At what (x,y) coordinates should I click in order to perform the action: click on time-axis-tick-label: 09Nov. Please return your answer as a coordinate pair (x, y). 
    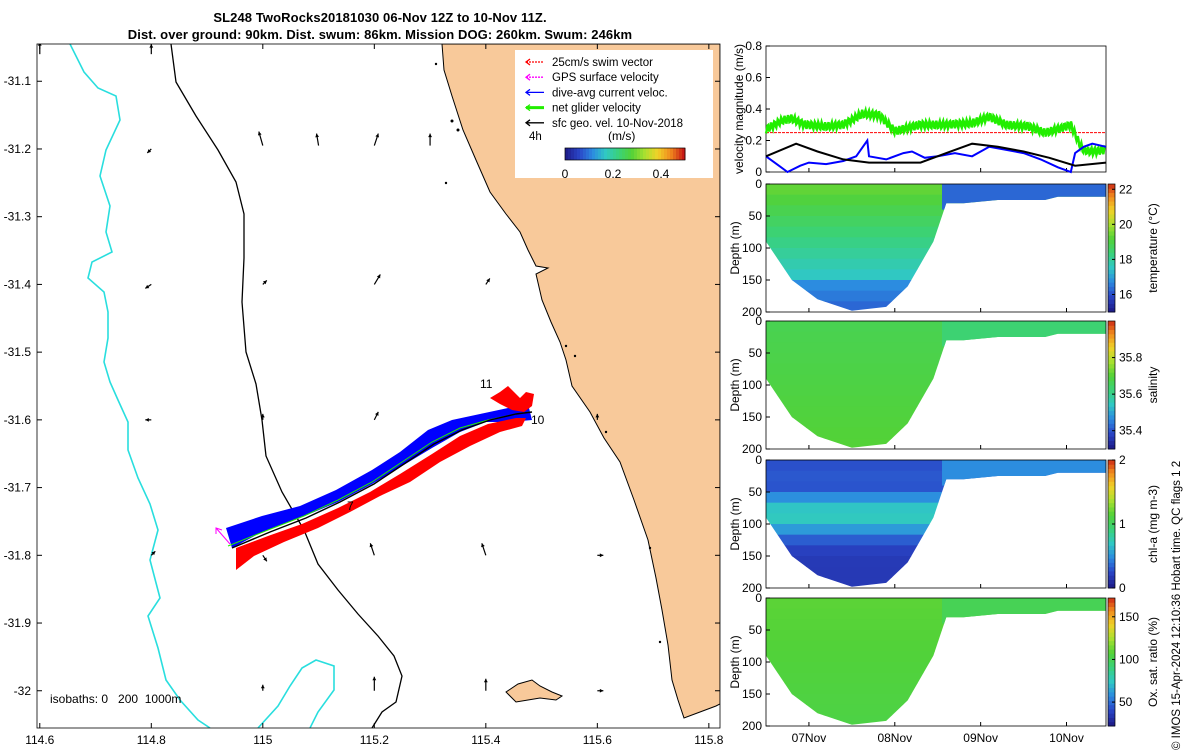
    Looking at the image, I should click on (980, 738).